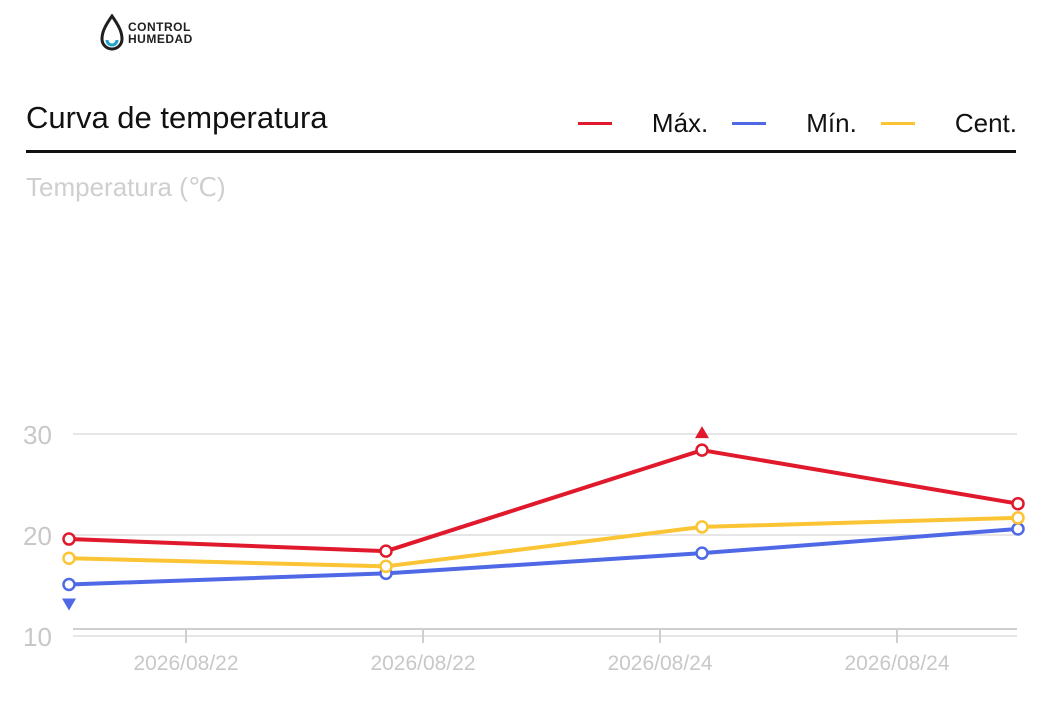  I want to click on series-line-max, so click(543, 501).